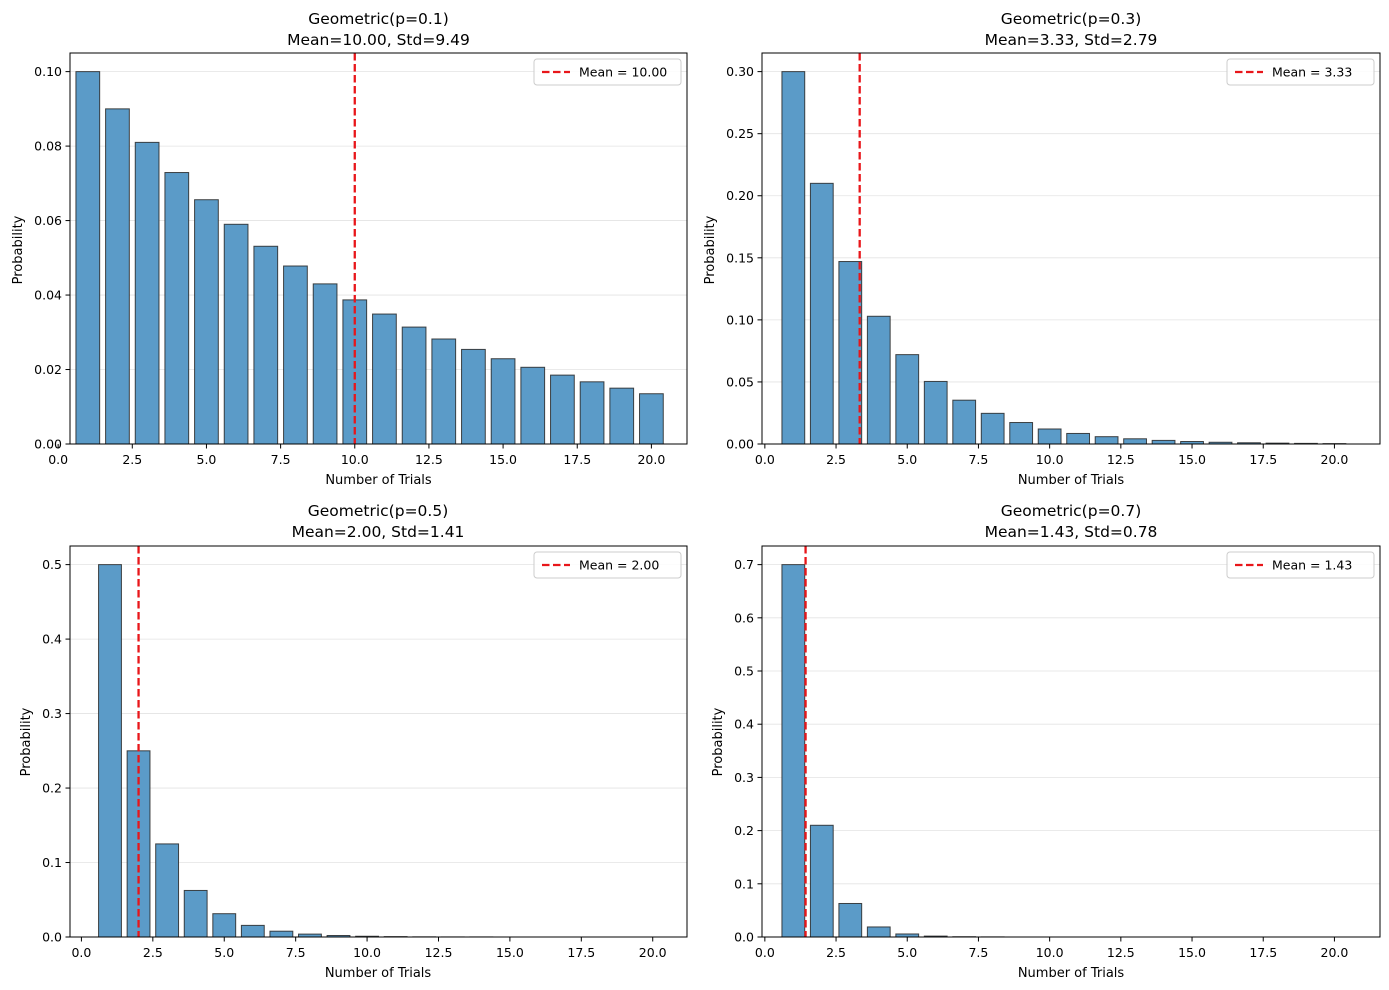 The image size is (1389, 990). Describe the element at coordinates (740, 257) in the screenshot. I see `subplot-2-ytick-label-3: 0.15` at that location.